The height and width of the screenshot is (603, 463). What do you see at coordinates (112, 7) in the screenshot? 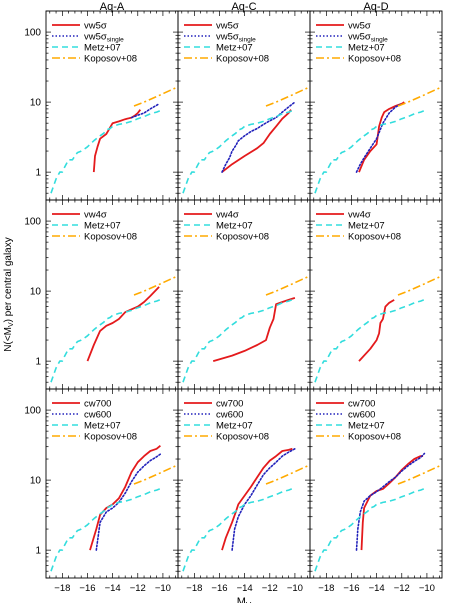
I see `panel-title: Aq-A` at bounding box center [112, 7].